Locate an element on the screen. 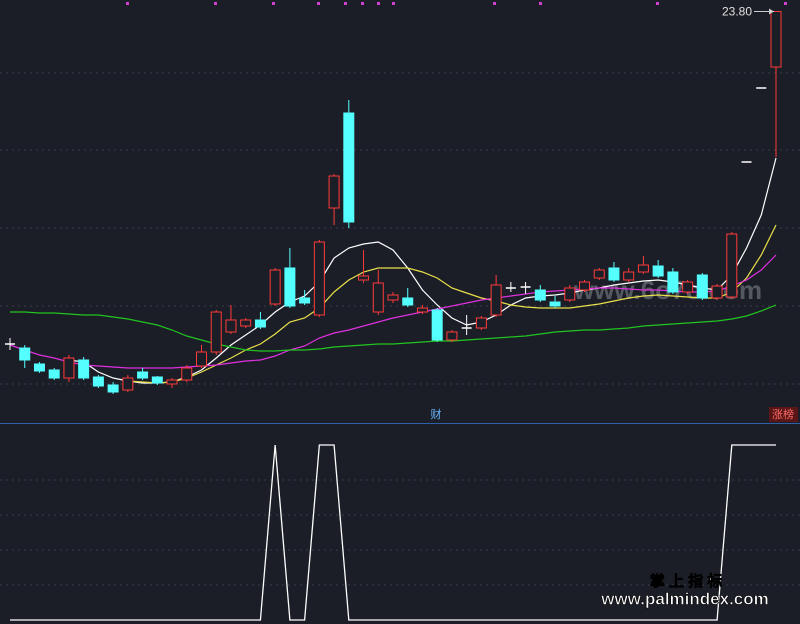 The height and width of the screenshot is (624, 800). max-pointer-head is located at coordinates (771, 11).